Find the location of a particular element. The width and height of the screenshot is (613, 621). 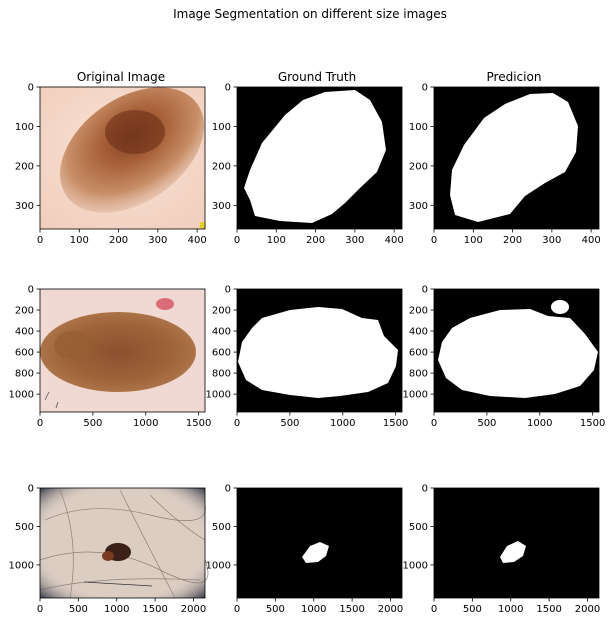

panel-r2-c2-image is located at coordinates (319, 350).